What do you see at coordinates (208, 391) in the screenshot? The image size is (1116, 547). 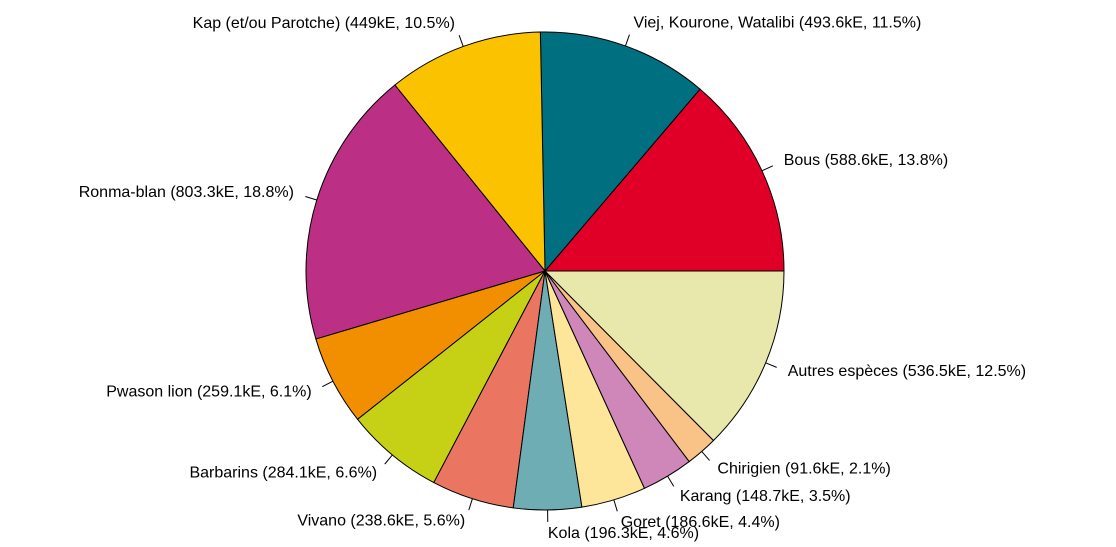 I see `slice-label: Pwason lion (259.1kE, 6.1%)` at bounding box center [208, 391].